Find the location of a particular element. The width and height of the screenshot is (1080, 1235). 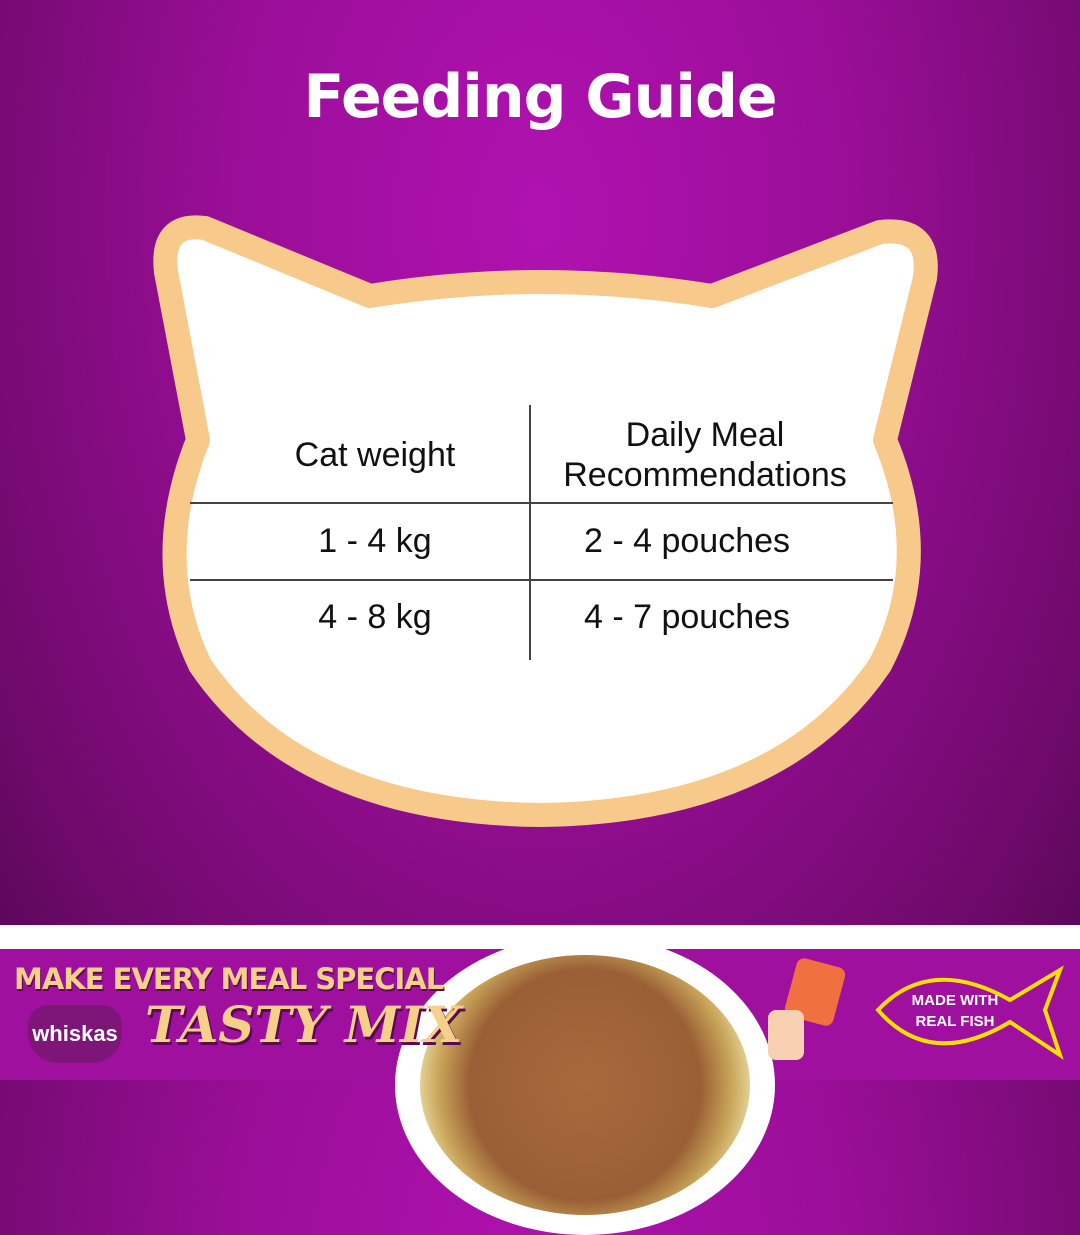

table-cell: 4 - 8 kg is located at coordinates (375, 617).